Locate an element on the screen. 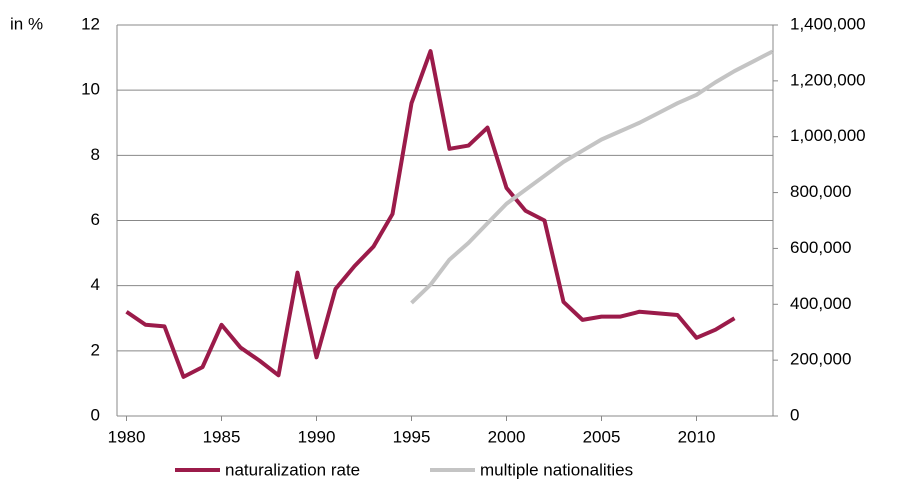 The height and width of the screenshot is (493, 900). legend-label: multiple nationalities is located at coordinates (556, 469).